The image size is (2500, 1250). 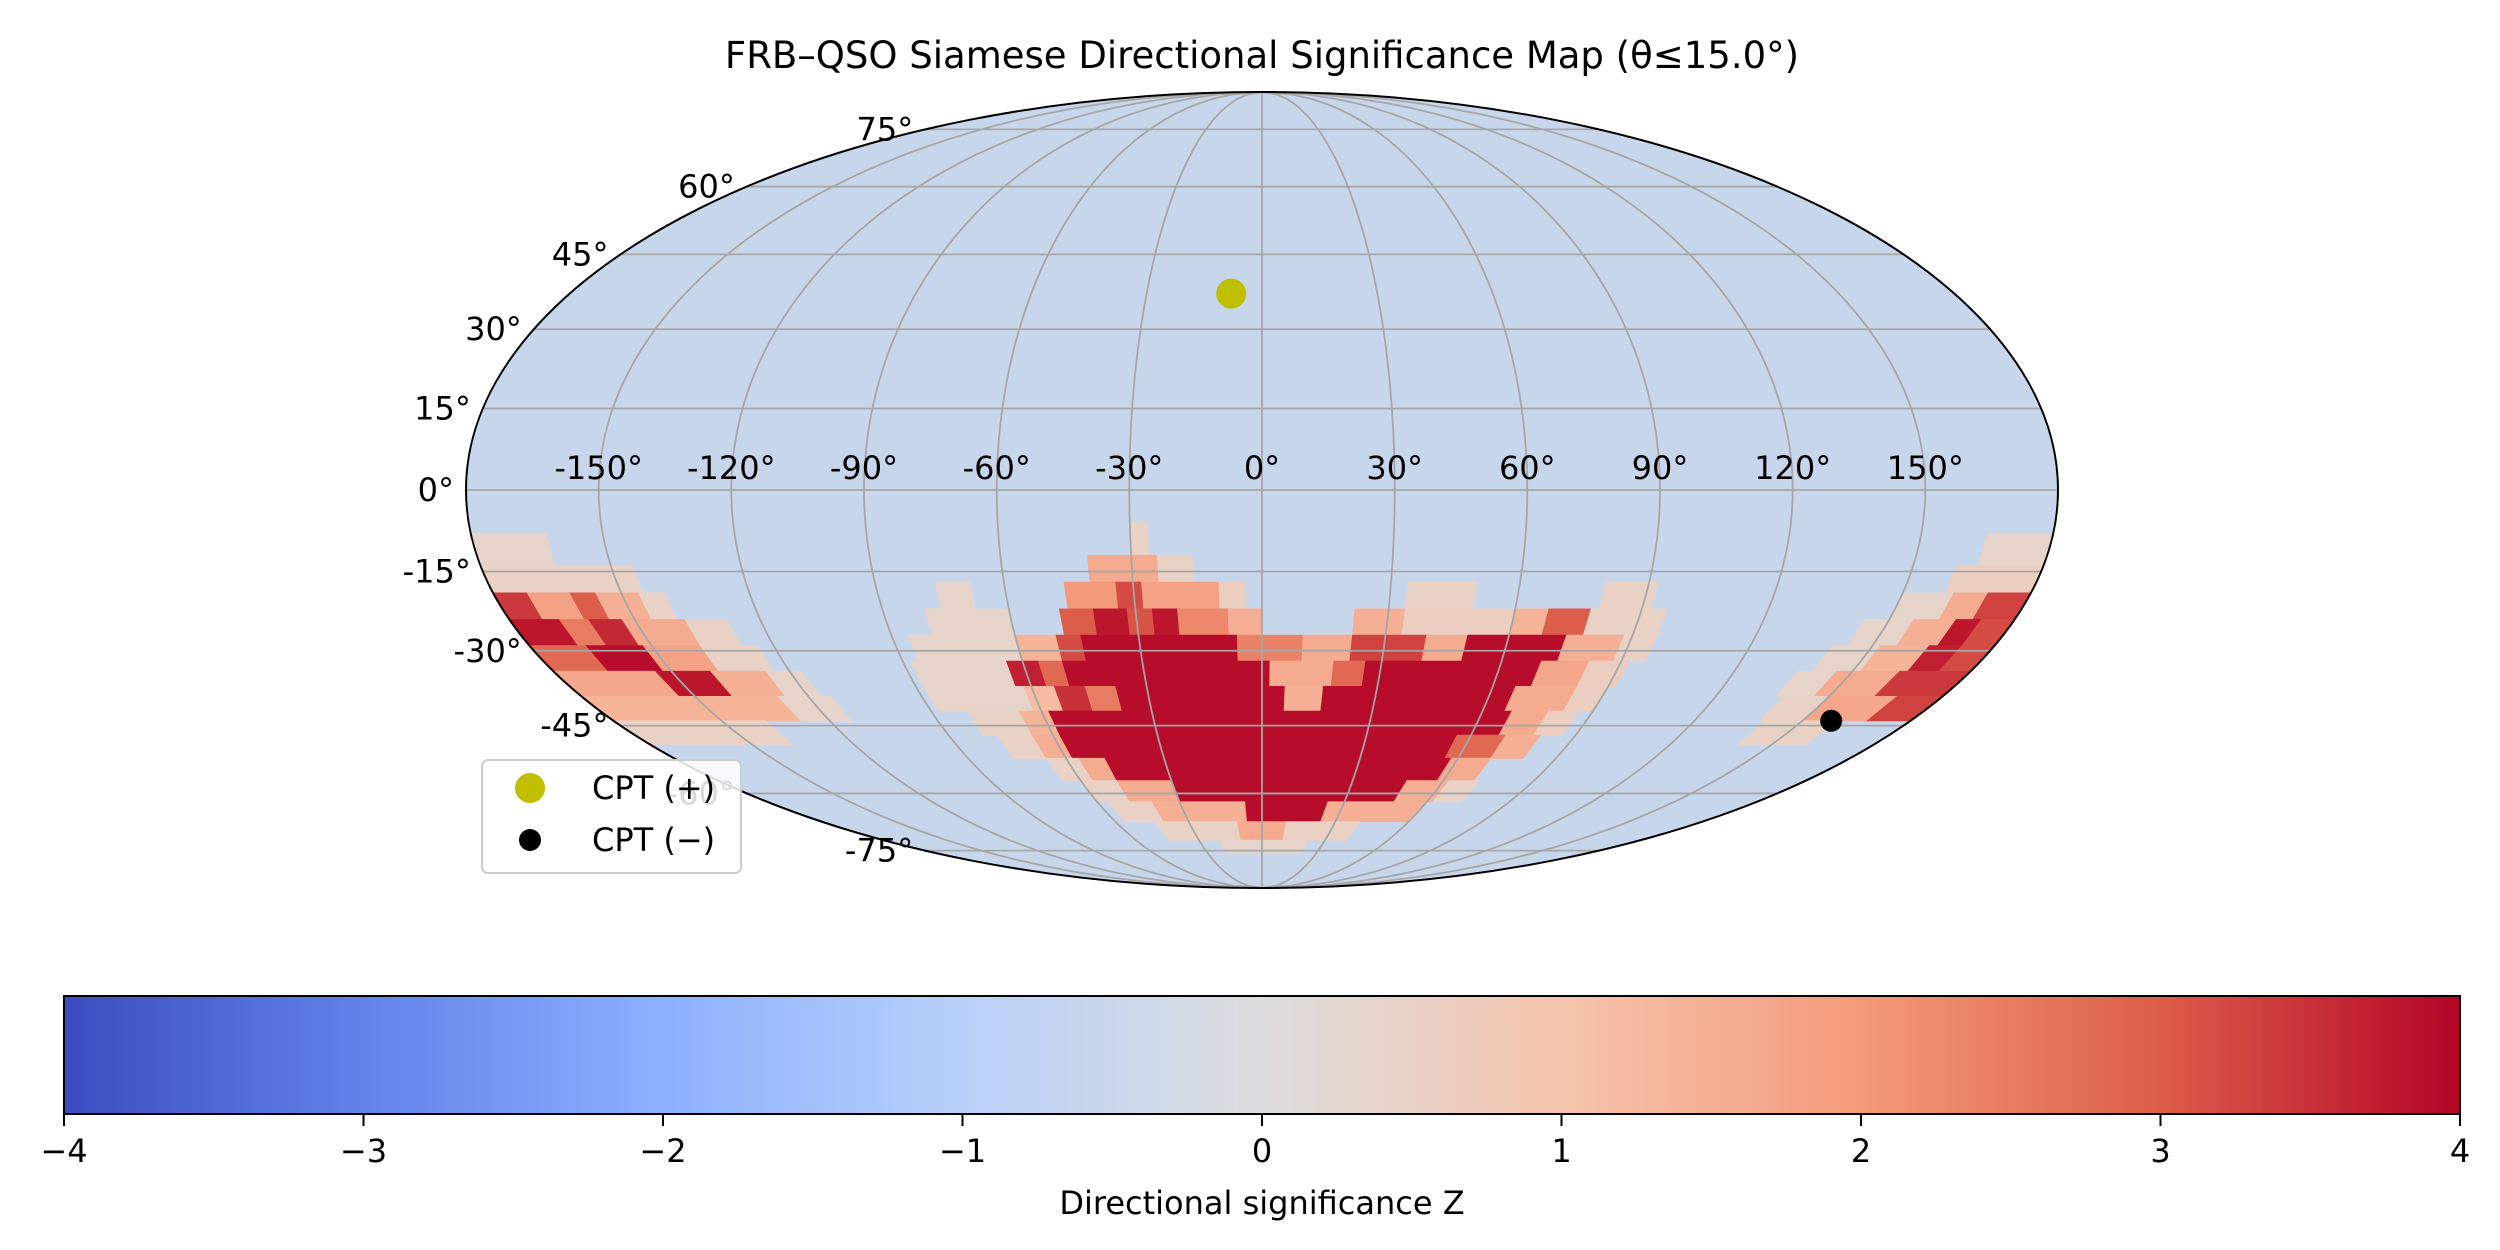 I want to click on latitude-tick-label: 30°, so click(x=493, y=329).